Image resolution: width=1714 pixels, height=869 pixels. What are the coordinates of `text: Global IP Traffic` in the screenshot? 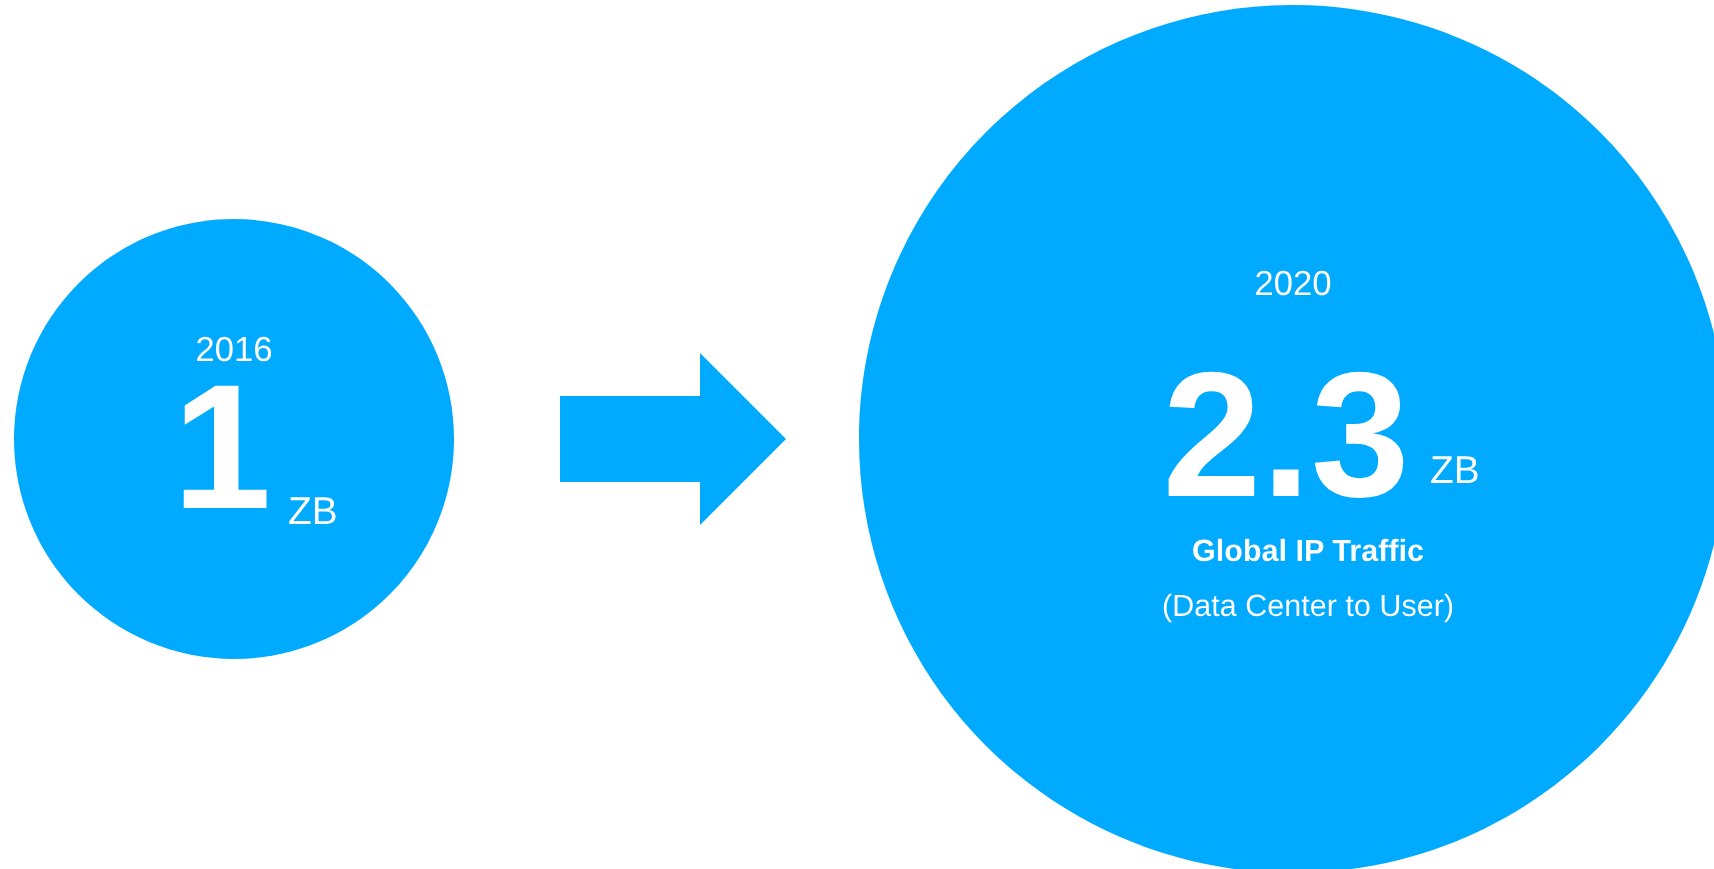 It's located at (1308, 550).